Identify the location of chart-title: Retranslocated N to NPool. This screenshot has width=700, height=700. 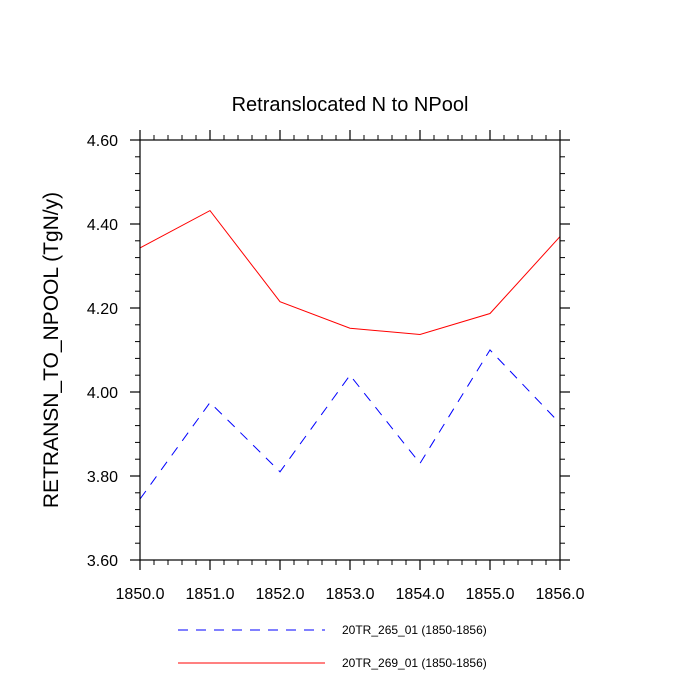
(350, 105).